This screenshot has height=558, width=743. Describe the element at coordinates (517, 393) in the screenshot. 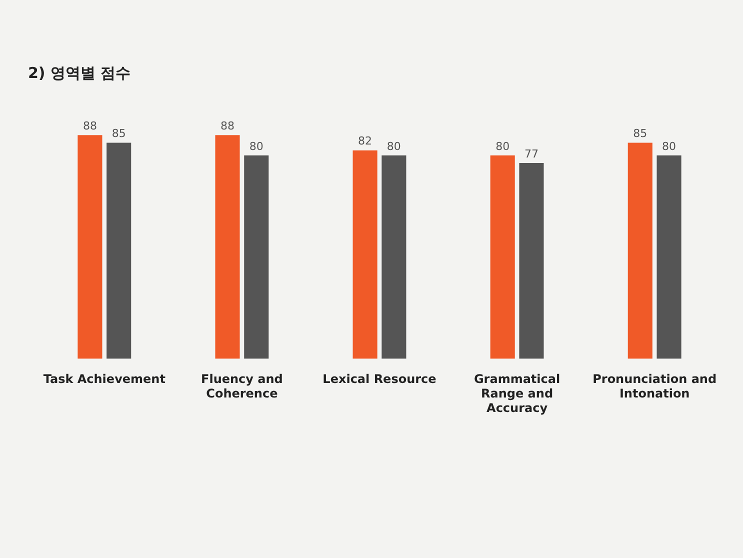

I see `x-tick-label: Grammatical Range and Accuracy` at that location.